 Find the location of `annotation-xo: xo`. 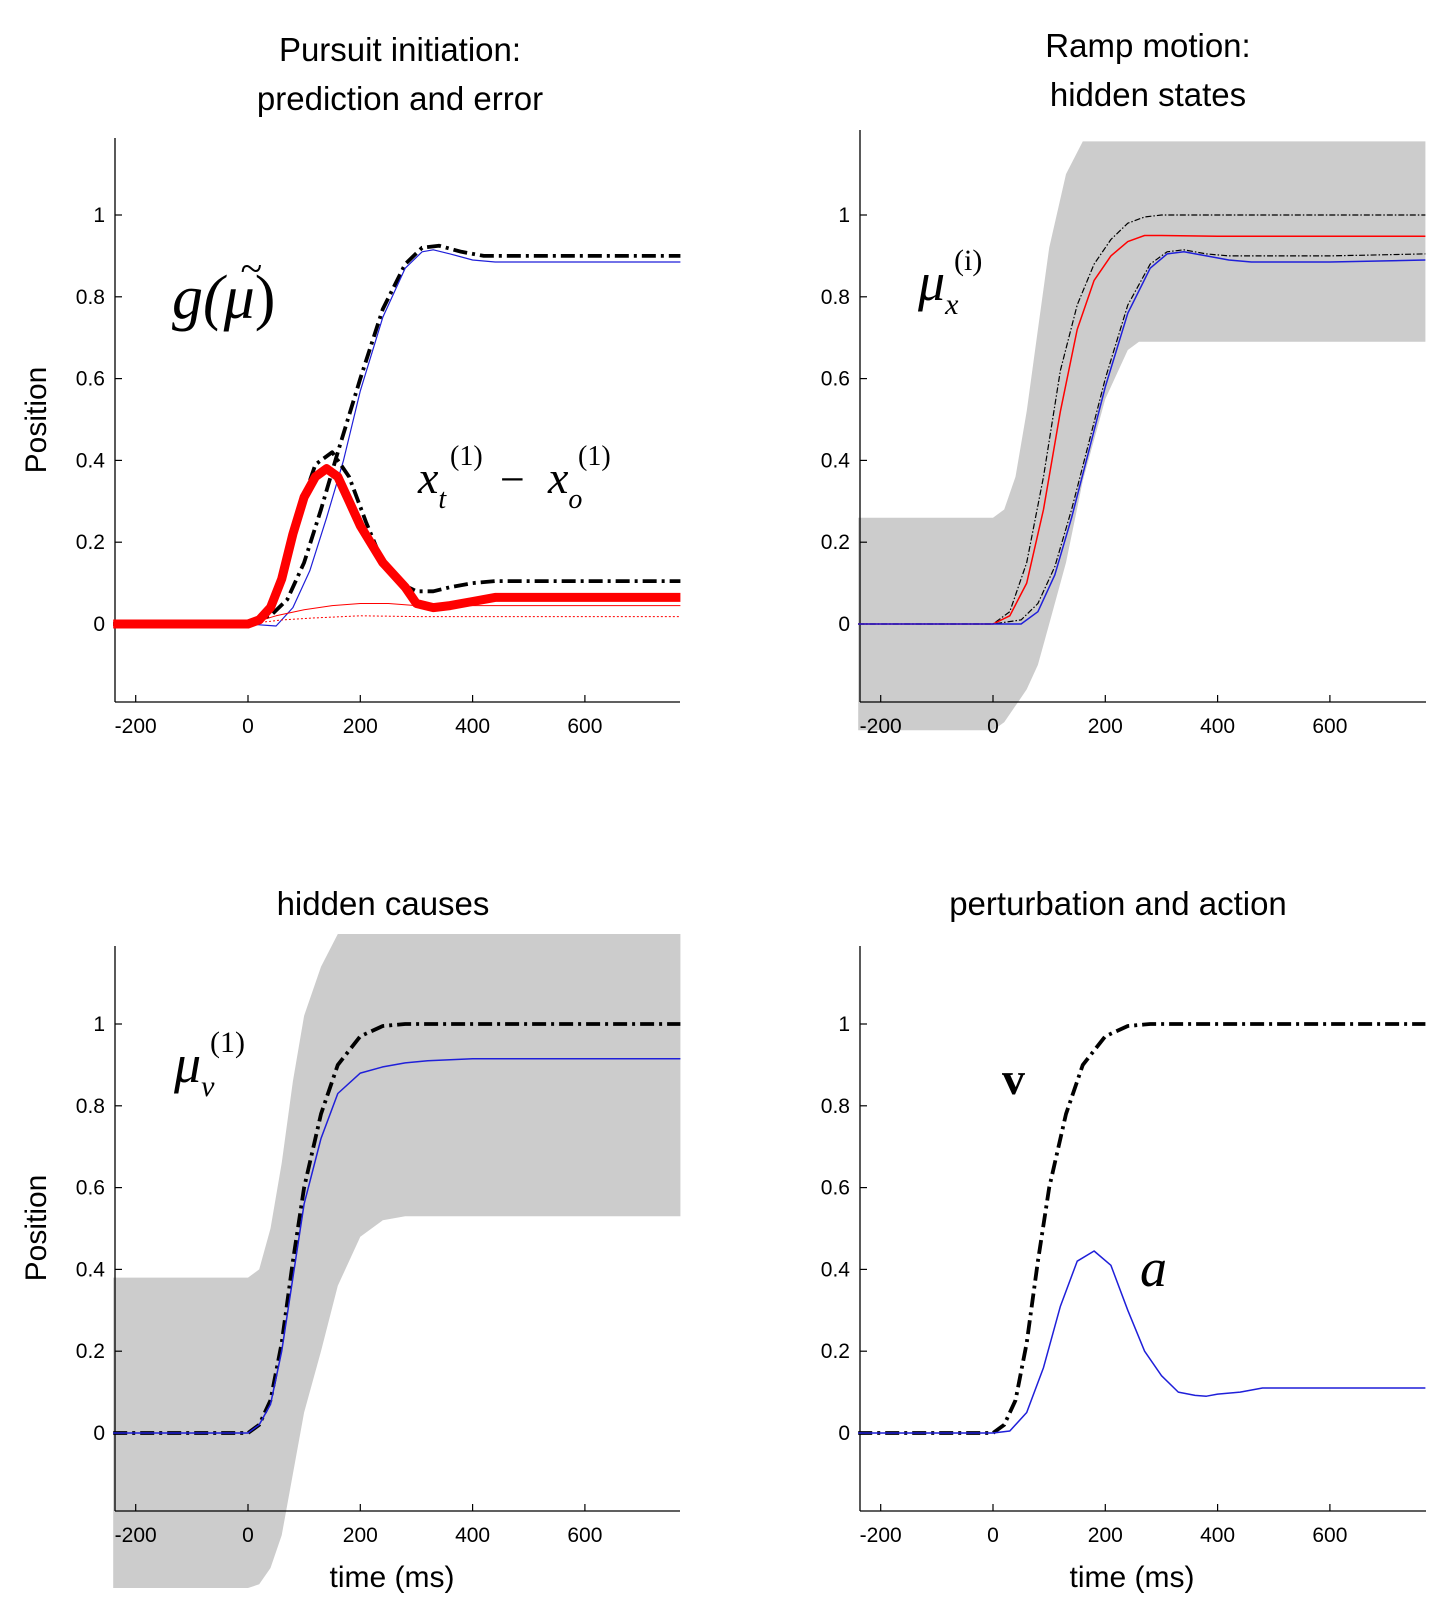

annotation-xo: xo is located at coordinates (564, 483).